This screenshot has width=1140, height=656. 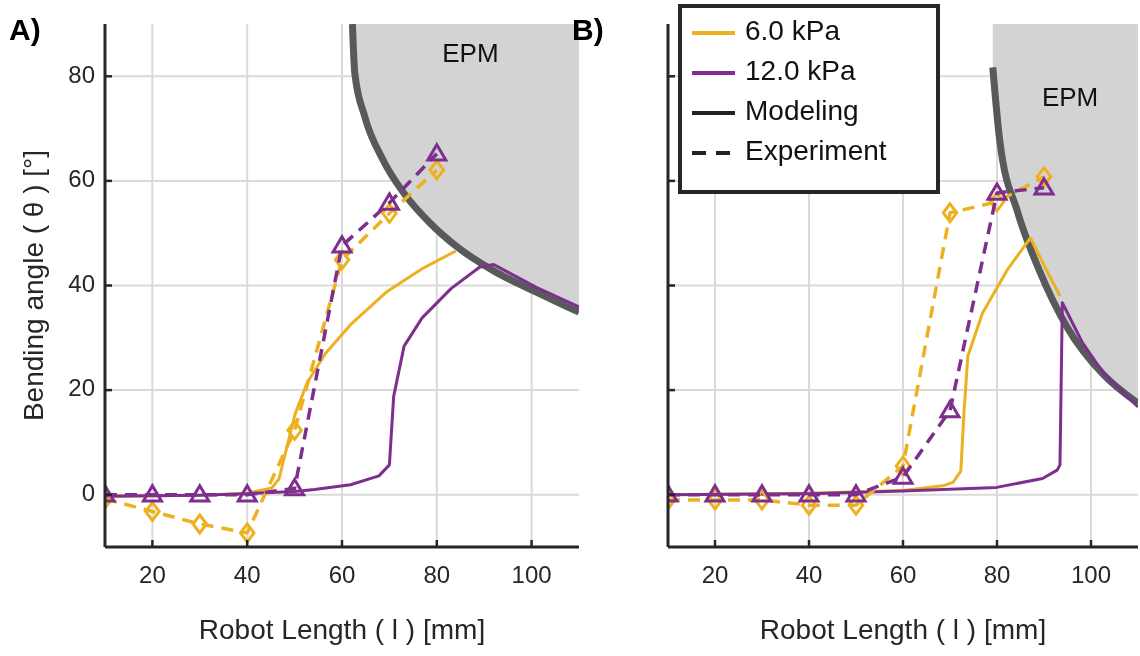 I want to click on chart-title: B), so click(x=588, y=29).